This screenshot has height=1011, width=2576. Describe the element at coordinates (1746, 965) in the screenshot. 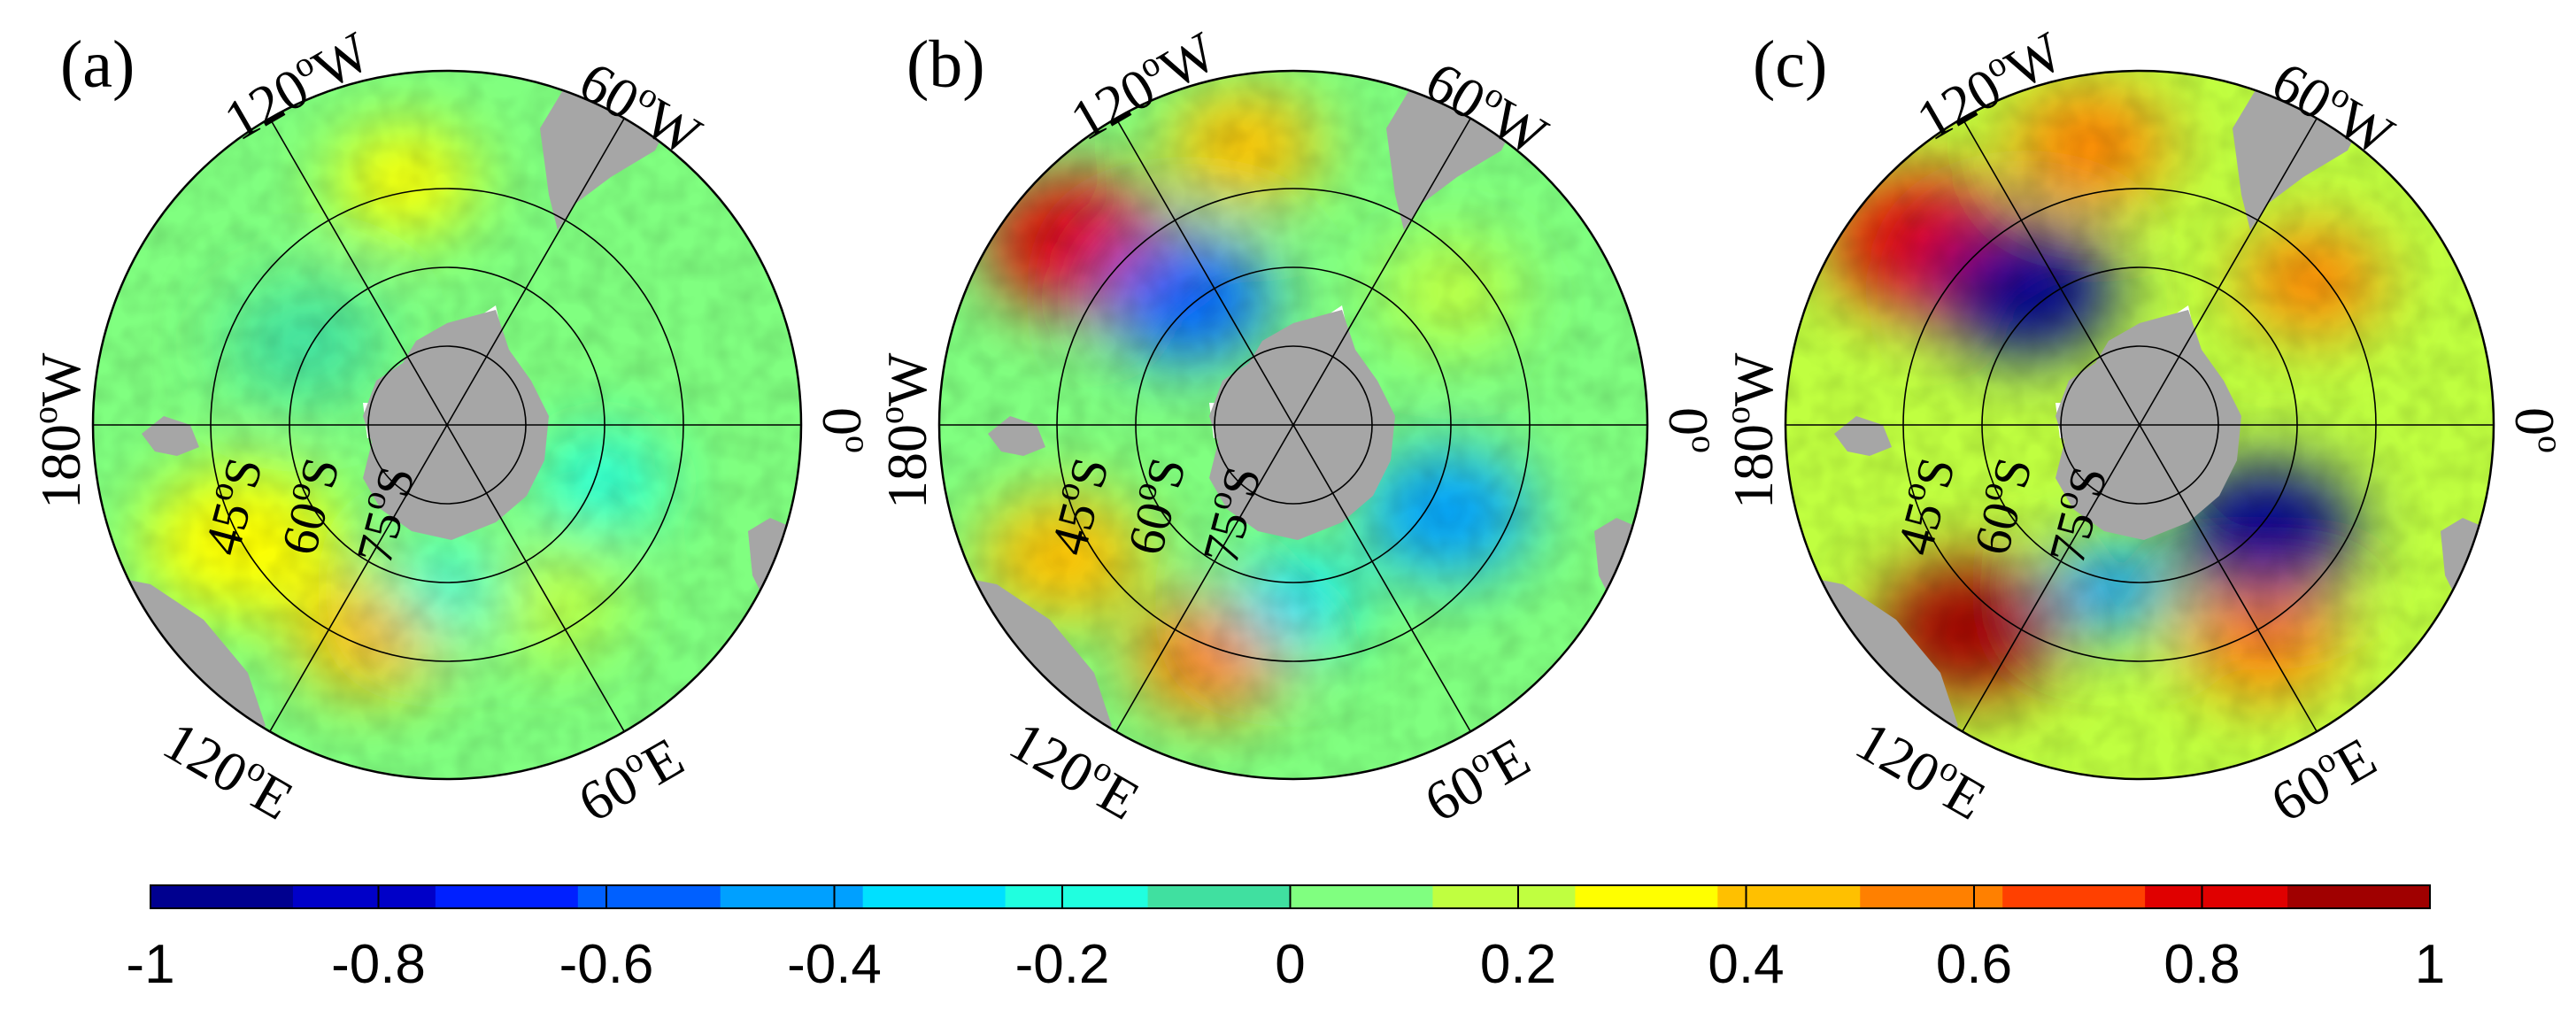

I see `colorbar-tick-label: 0.4` at that location.